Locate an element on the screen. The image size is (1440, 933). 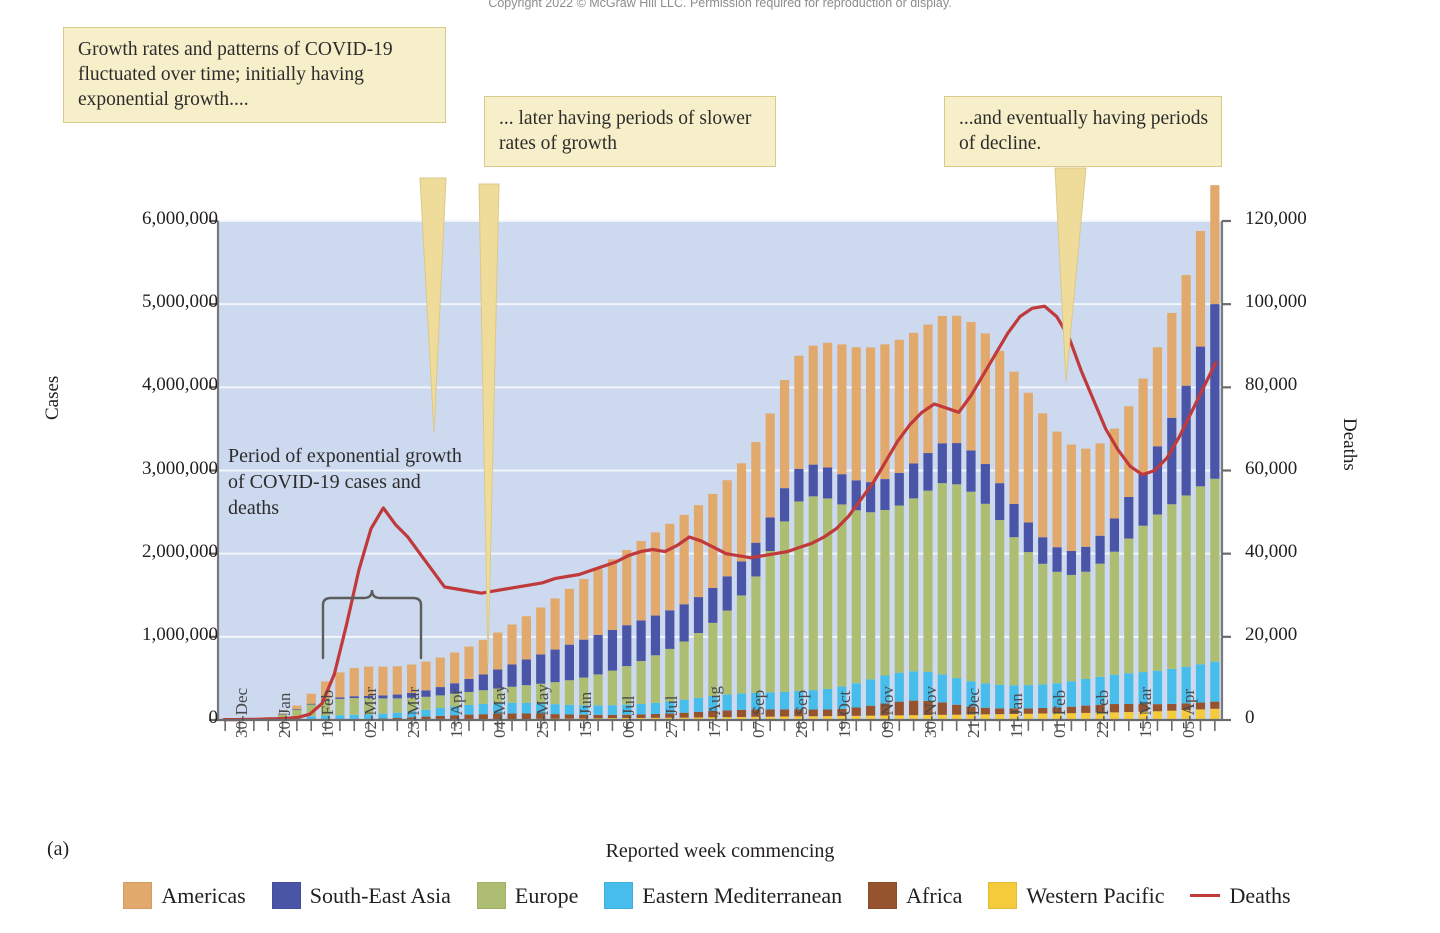
y-axis-right-tick-label: 20,000 is located at coordinates (1271, 634).